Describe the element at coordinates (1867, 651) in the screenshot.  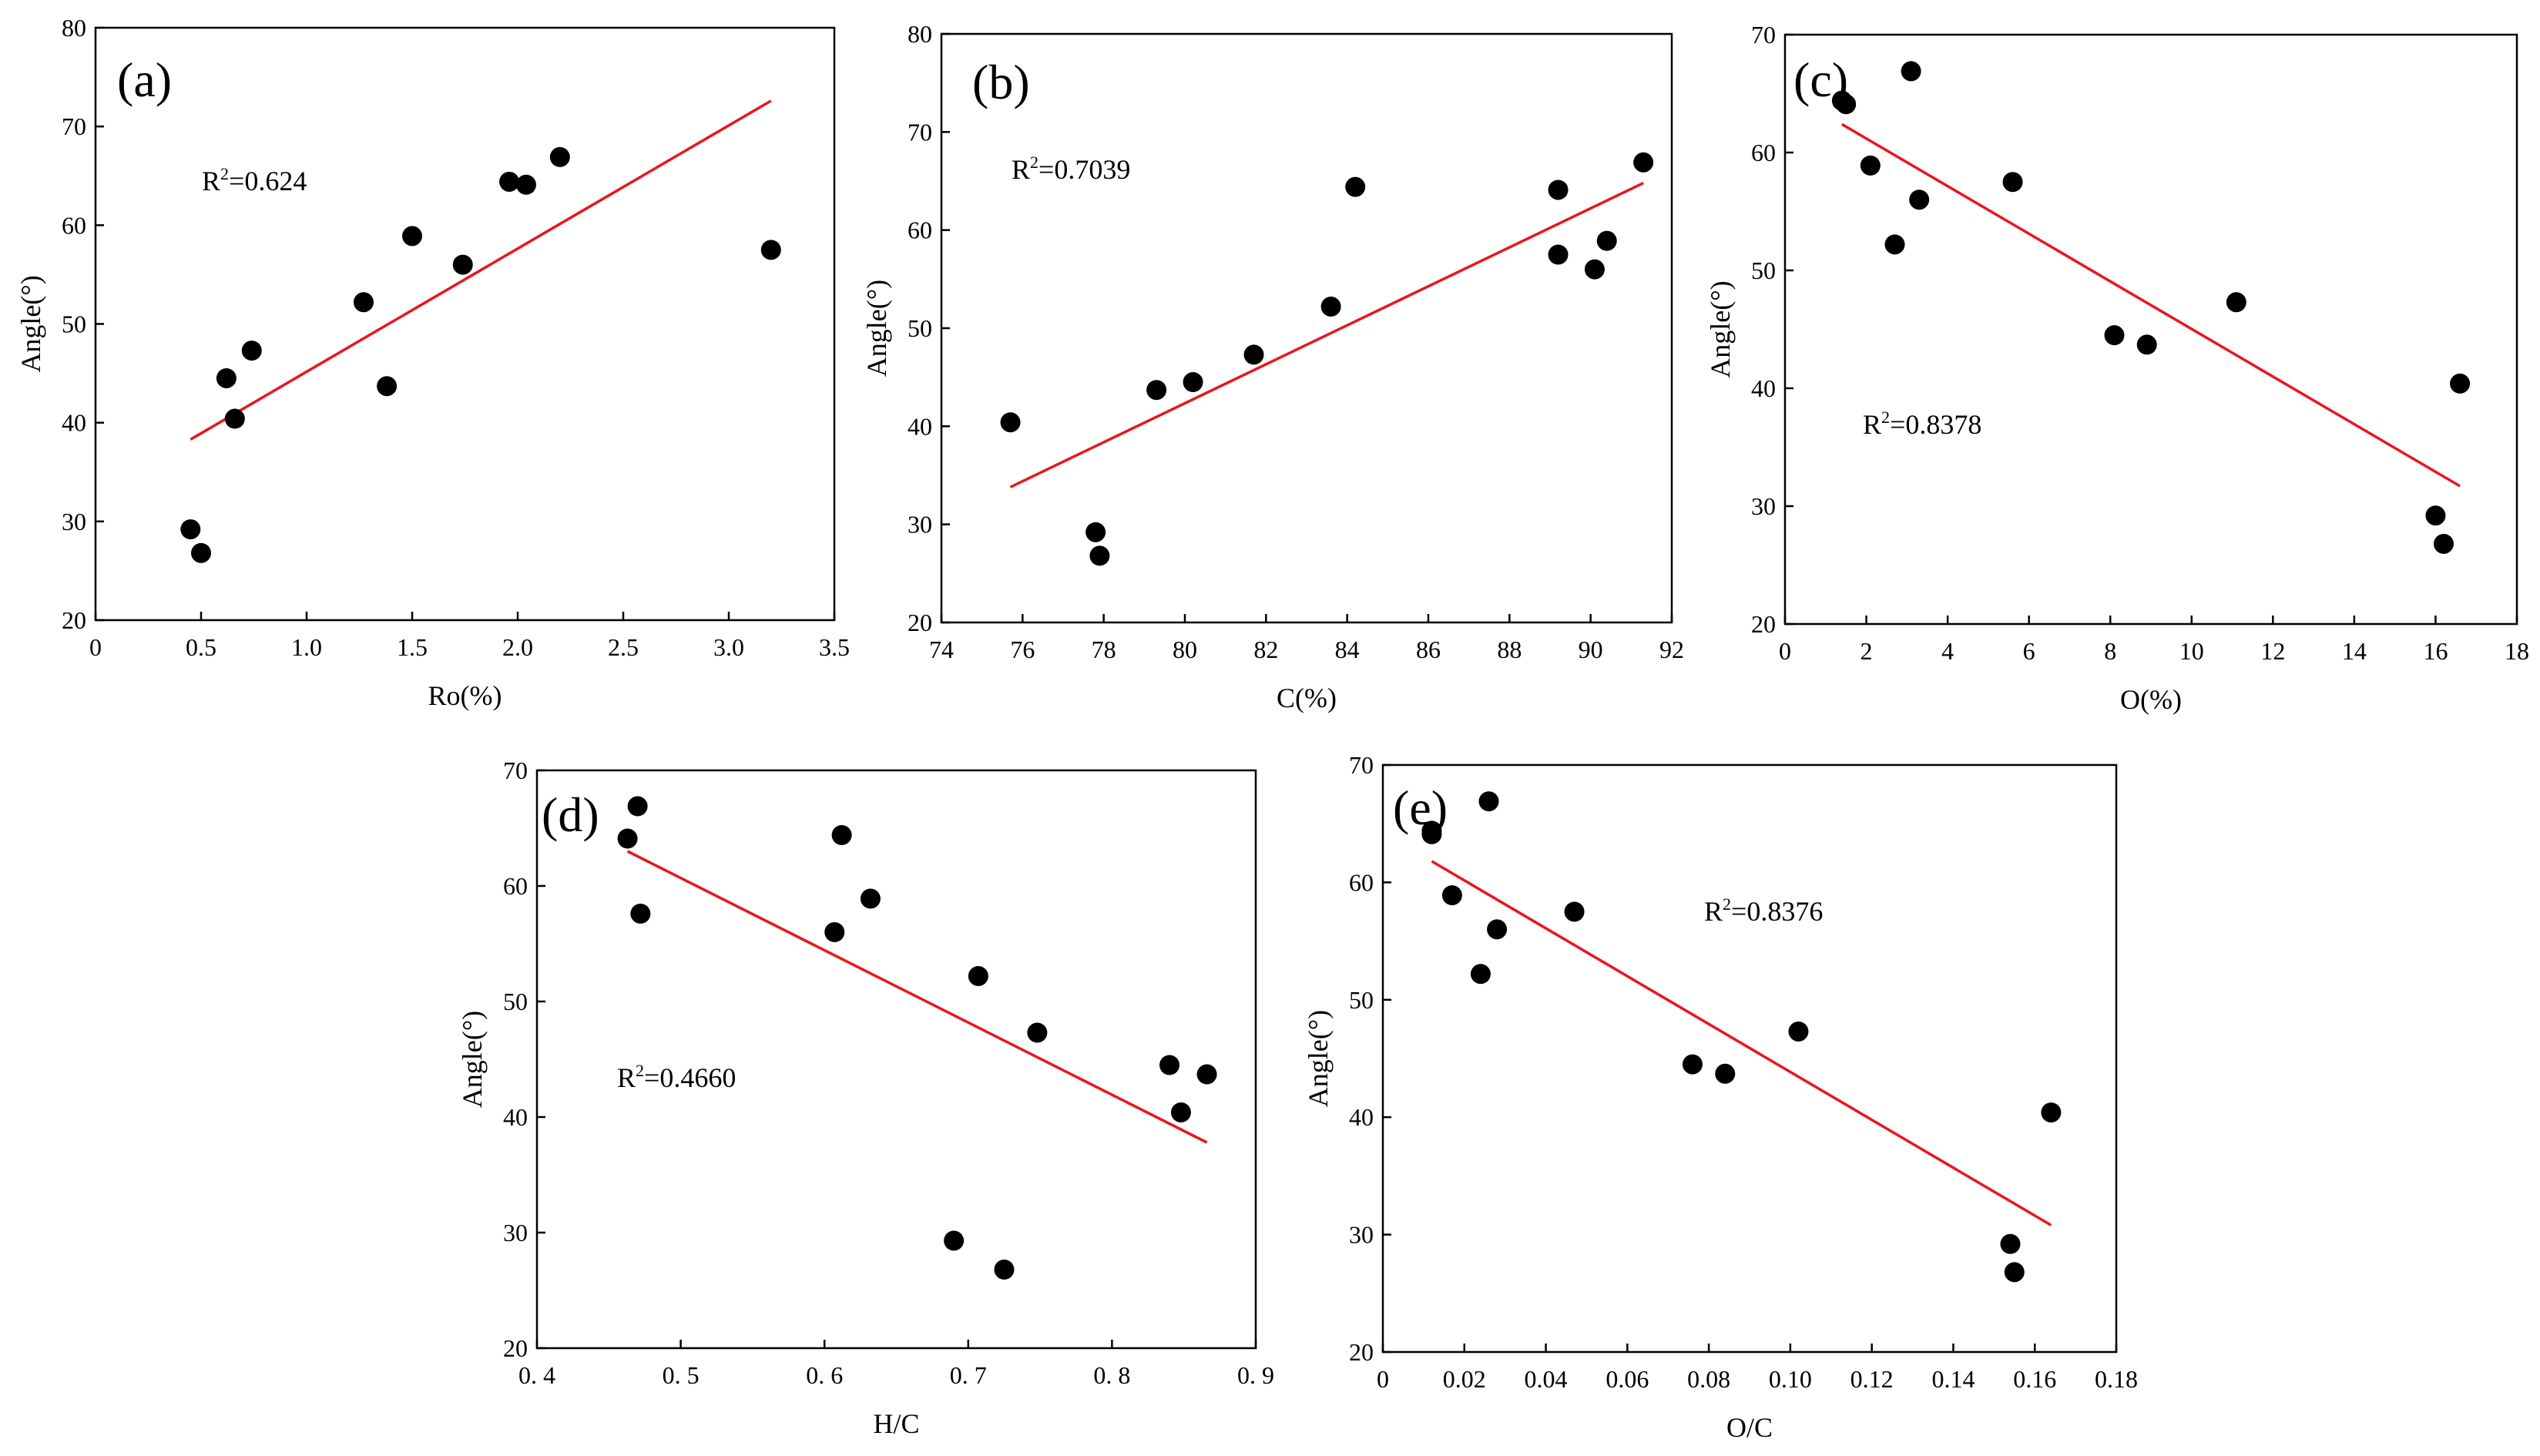
I see `x-tick-label: 2` at that location.